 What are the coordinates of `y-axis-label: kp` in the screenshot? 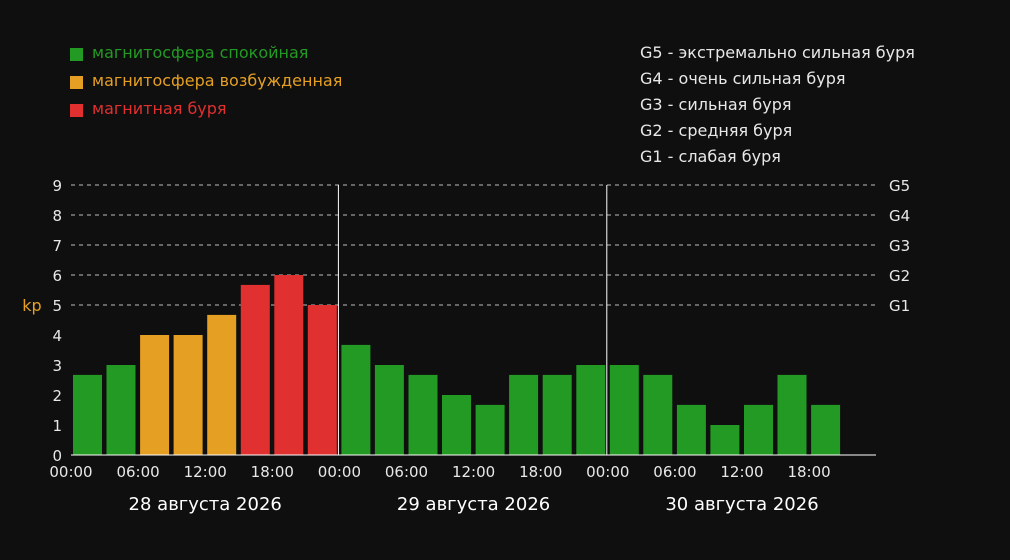 It's located at (31, 305).